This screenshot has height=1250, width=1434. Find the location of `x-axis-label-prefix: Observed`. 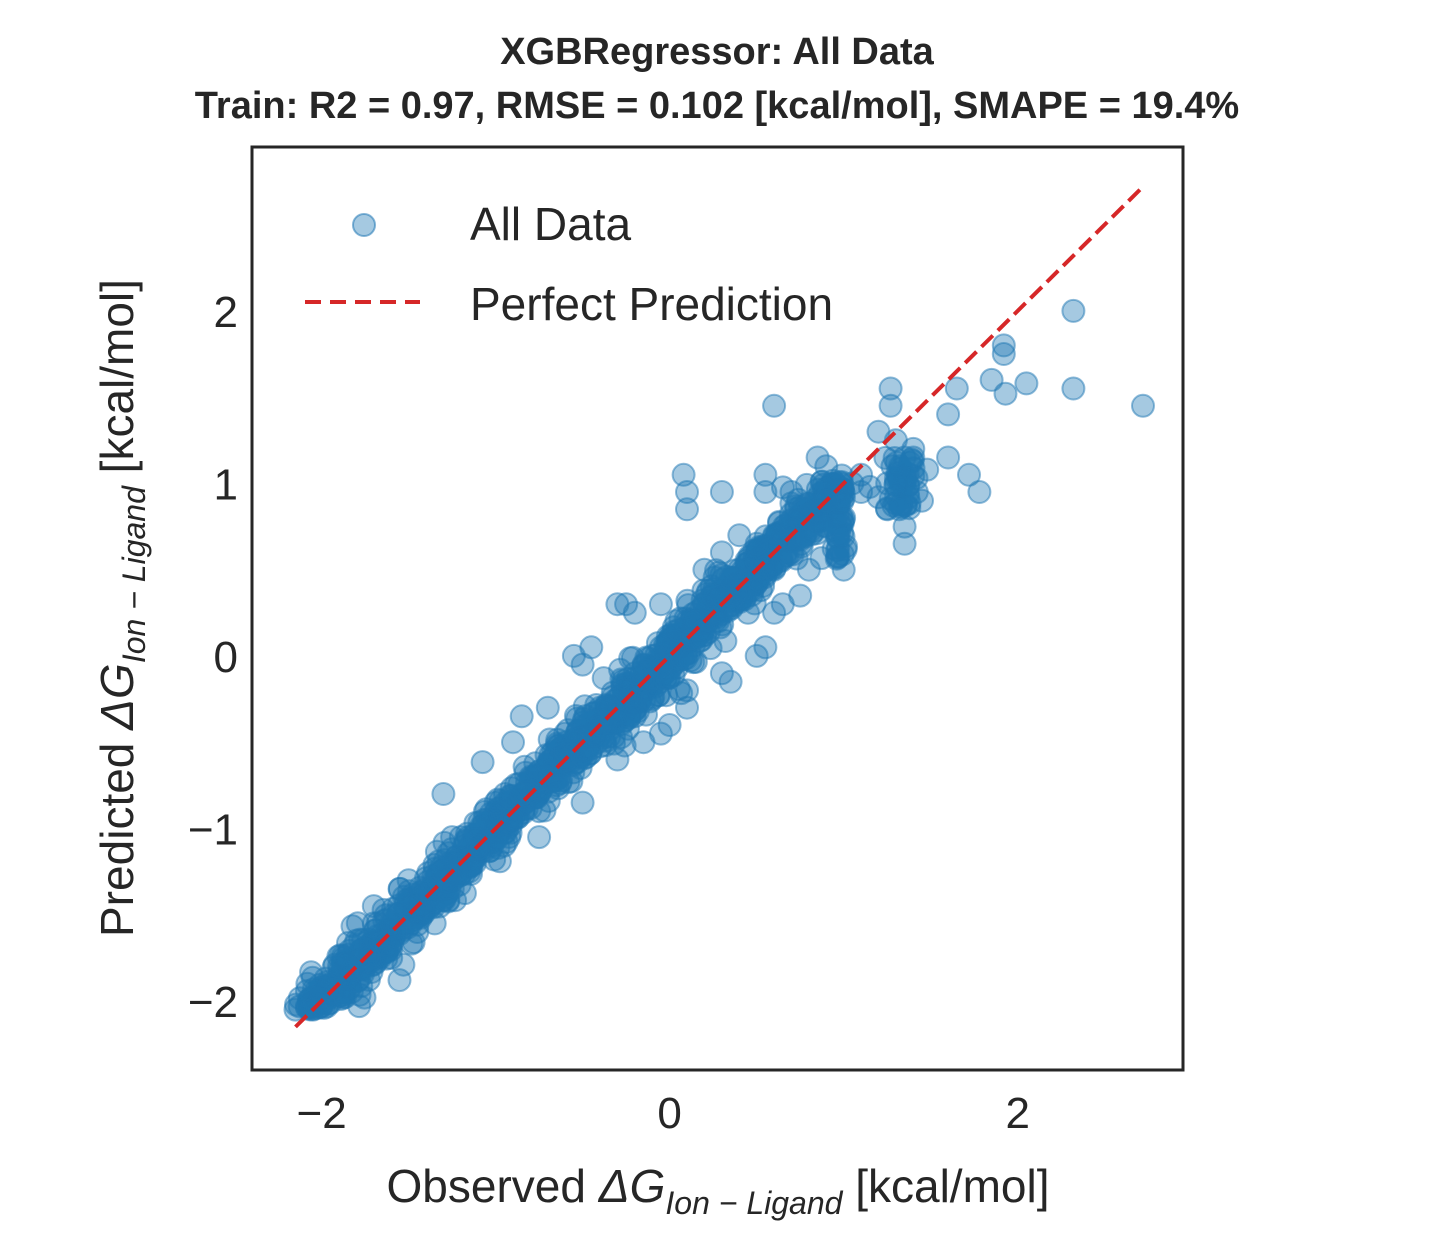

x-axis-label-prefix: Observed is located at coordinates (493, 1186).